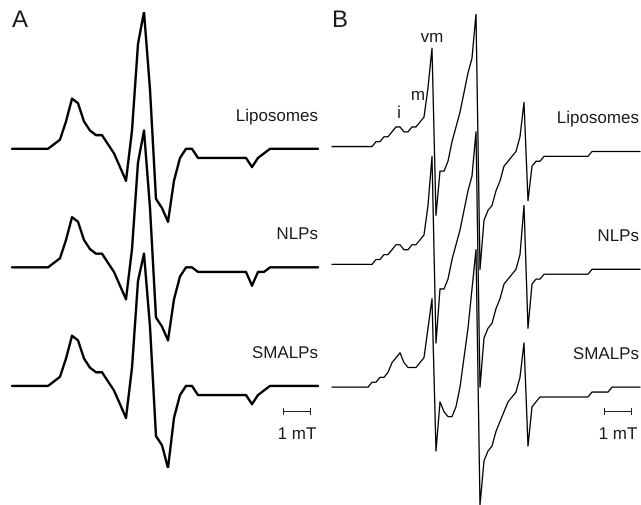 Image resolution: width=641 pixels, height=505 pixels. I want to click on annotation: i, so click(399, 112).